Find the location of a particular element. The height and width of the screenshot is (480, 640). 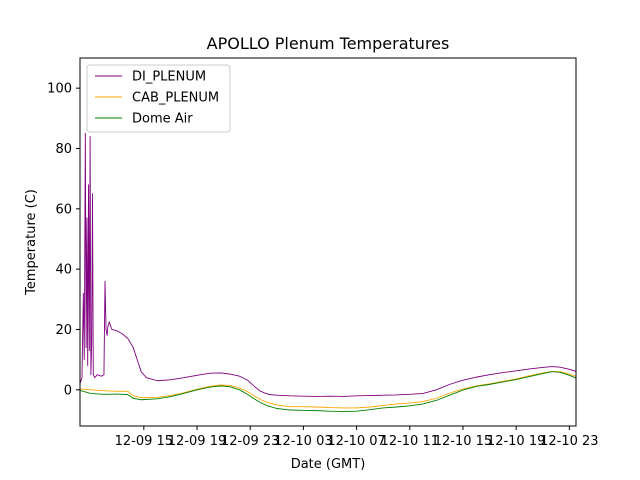

series-line-cab-plenum is located at coordinates (328, 389).